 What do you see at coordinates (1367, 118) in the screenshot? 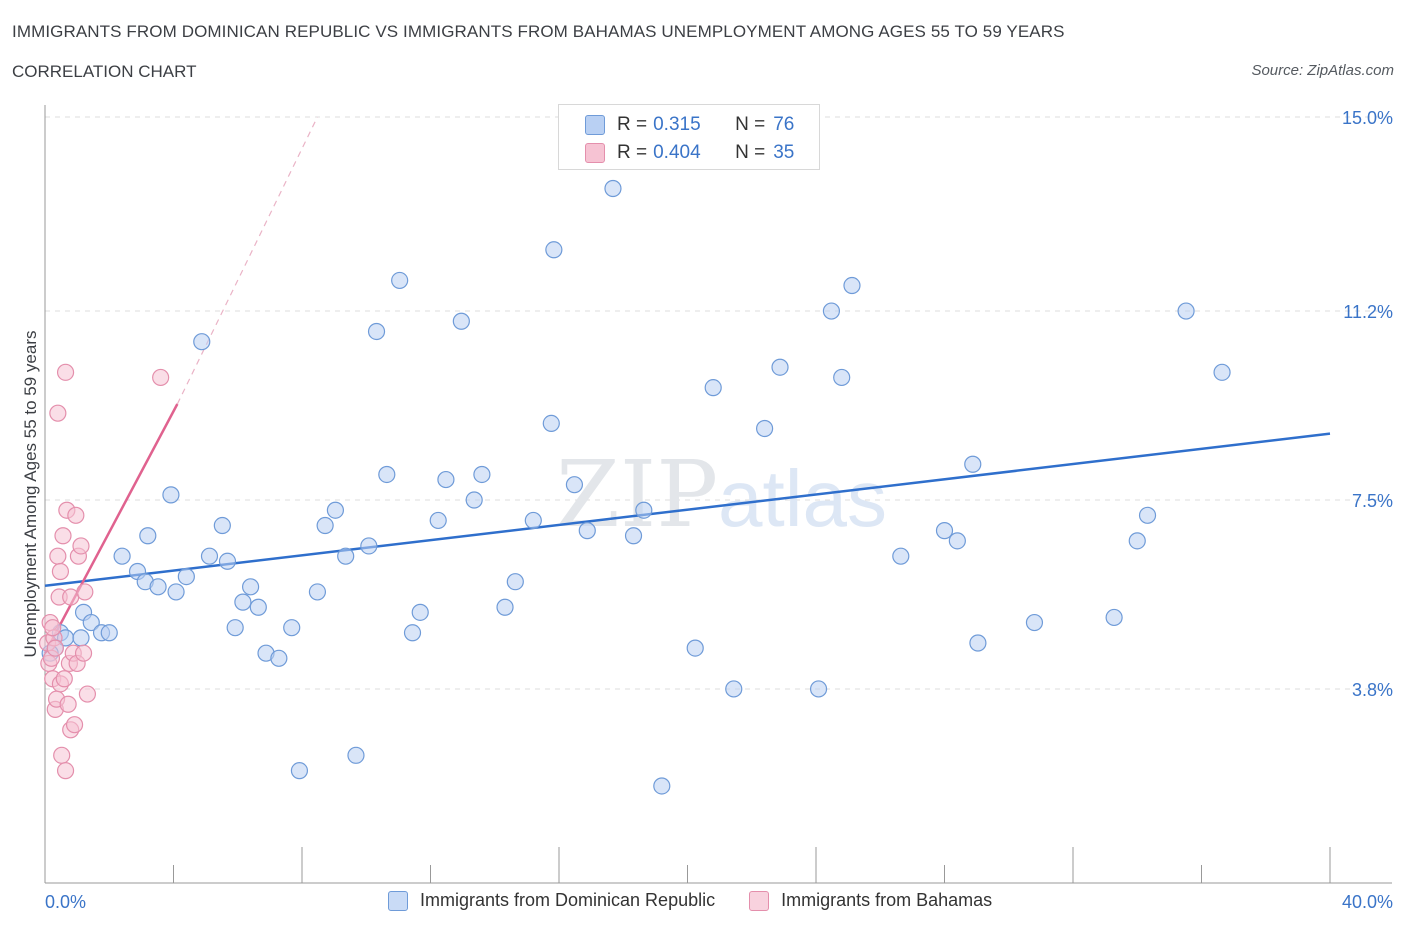
I see `y-tick-label-3: 15.0%` at bounding box center [1367, 118].